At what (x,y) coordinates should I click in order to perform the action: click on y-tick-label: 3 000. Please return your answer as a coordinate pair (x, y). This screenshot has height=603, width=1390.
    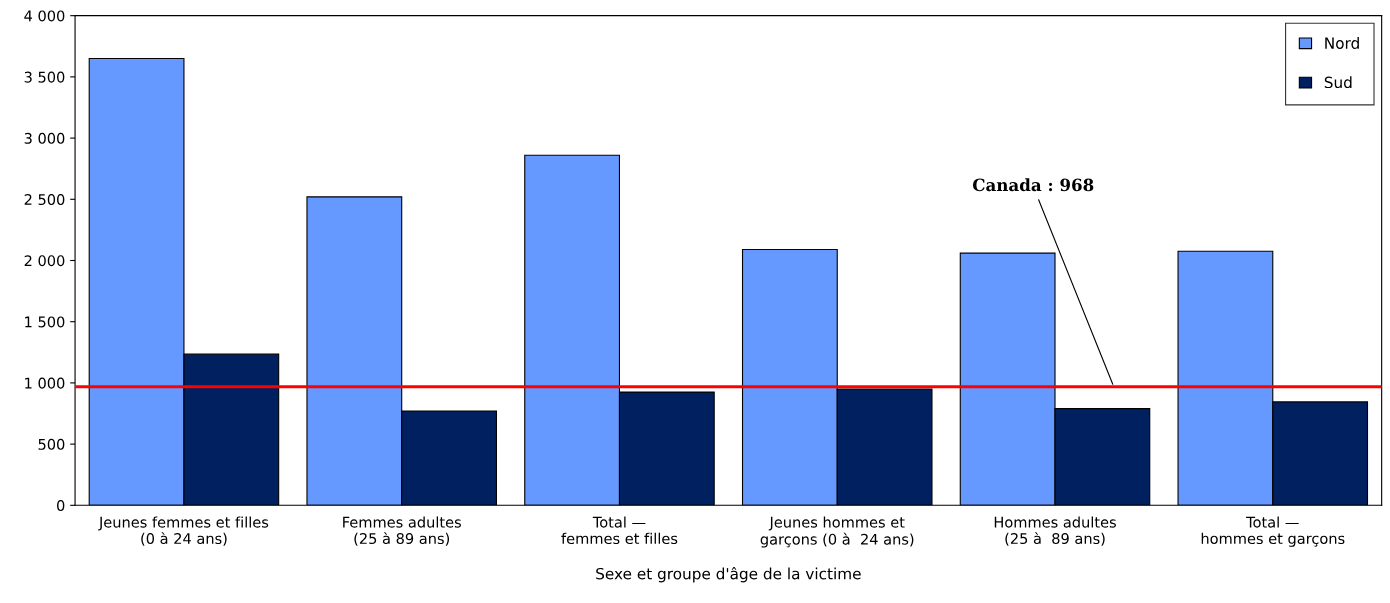
    Looking at the image, I should click on (44, 138).